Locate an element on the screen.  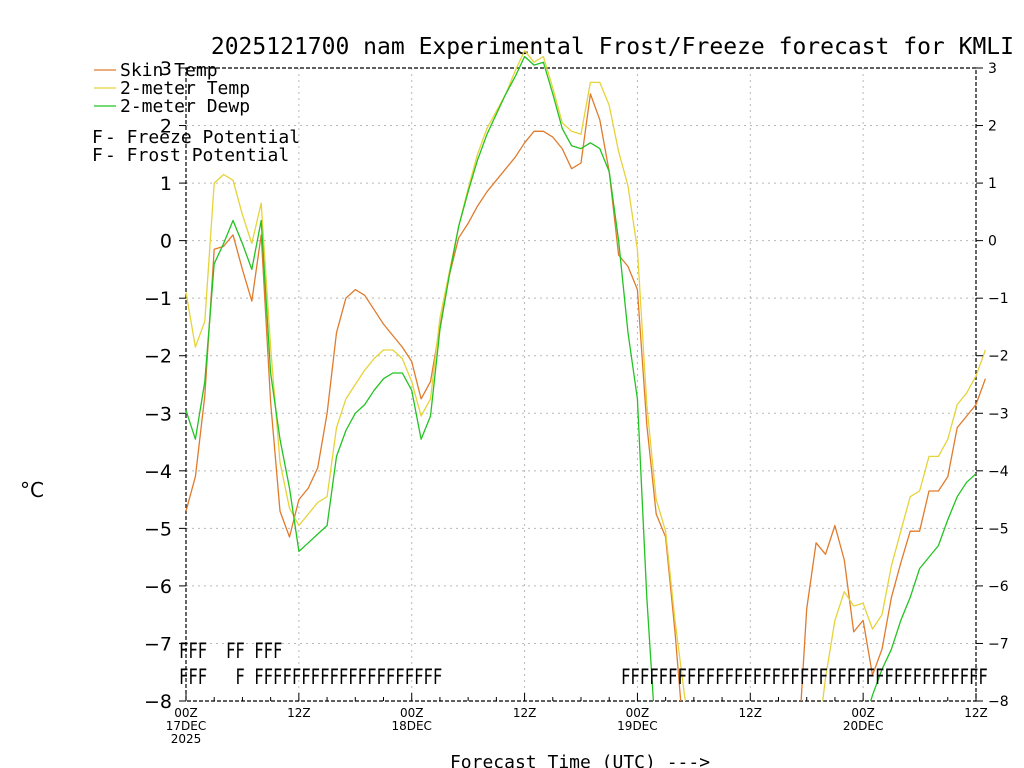
legend-label: Skin Temp is located at coordinates (169, 70).